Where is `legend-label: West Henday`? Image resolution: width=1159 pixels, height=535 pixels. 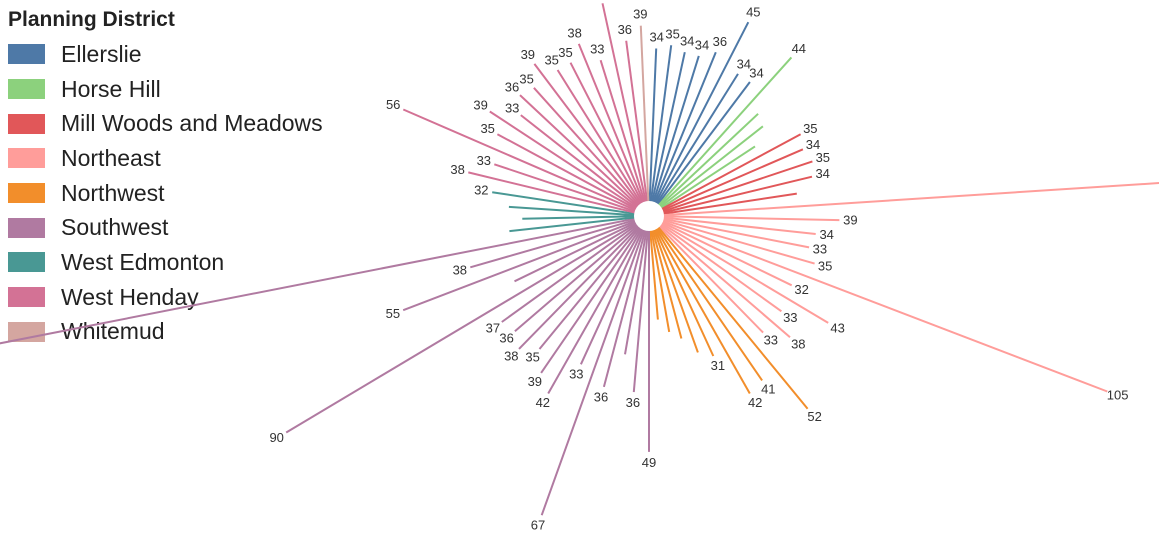
legend-label: West Henday is located at coordinates (130, 296).